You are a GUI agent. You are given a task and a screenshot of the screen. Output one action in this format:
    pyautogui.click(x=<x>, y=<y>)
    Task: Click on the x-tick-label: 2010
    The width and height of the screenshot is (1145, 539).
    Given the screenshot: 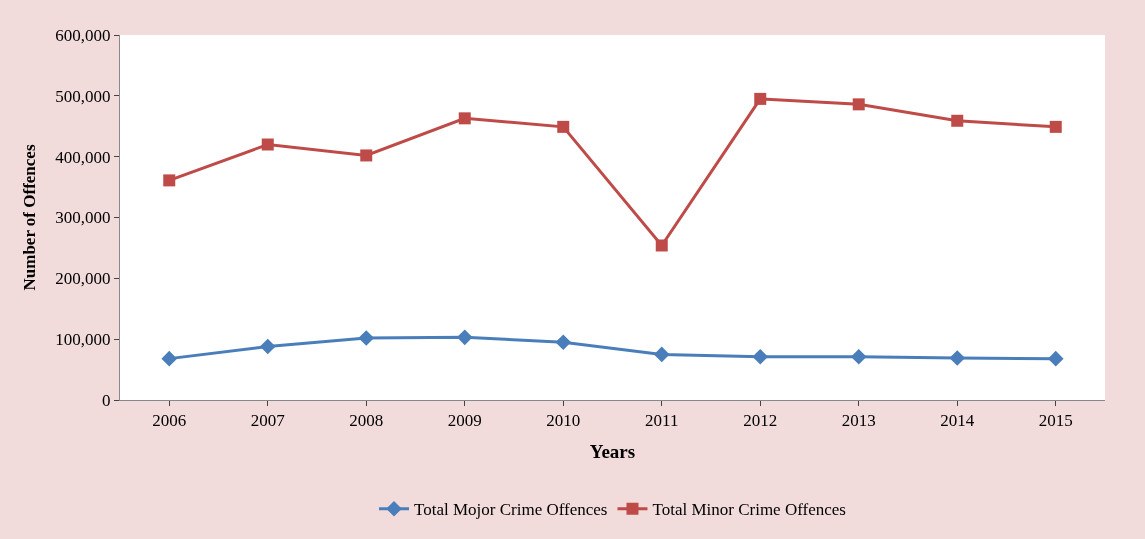 What is the action you would take?
    pyautogui.click(x=563, y=421)
    